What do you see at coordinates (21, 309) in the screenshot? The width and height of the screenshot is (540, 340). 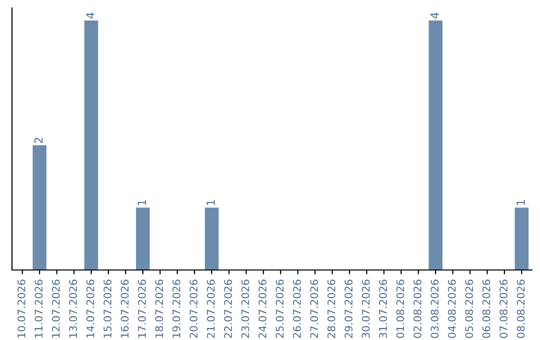 I see `x-tick-label: 10.07.2026` at bounding box center [21, 309].